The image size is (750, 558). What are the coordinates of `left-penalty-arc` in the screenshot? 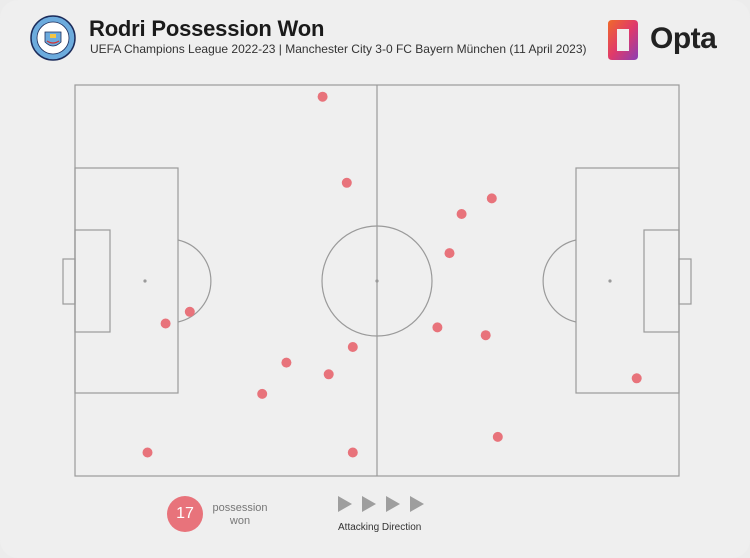 It's located at (194, 281).